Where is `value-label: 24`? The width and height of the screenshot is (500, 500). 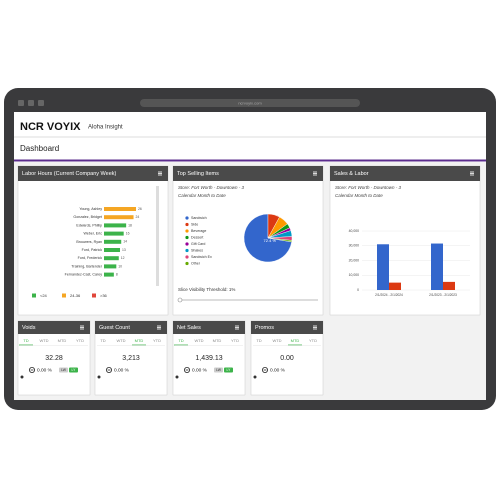 value-label: 24 is located at coordinates (138, 217).